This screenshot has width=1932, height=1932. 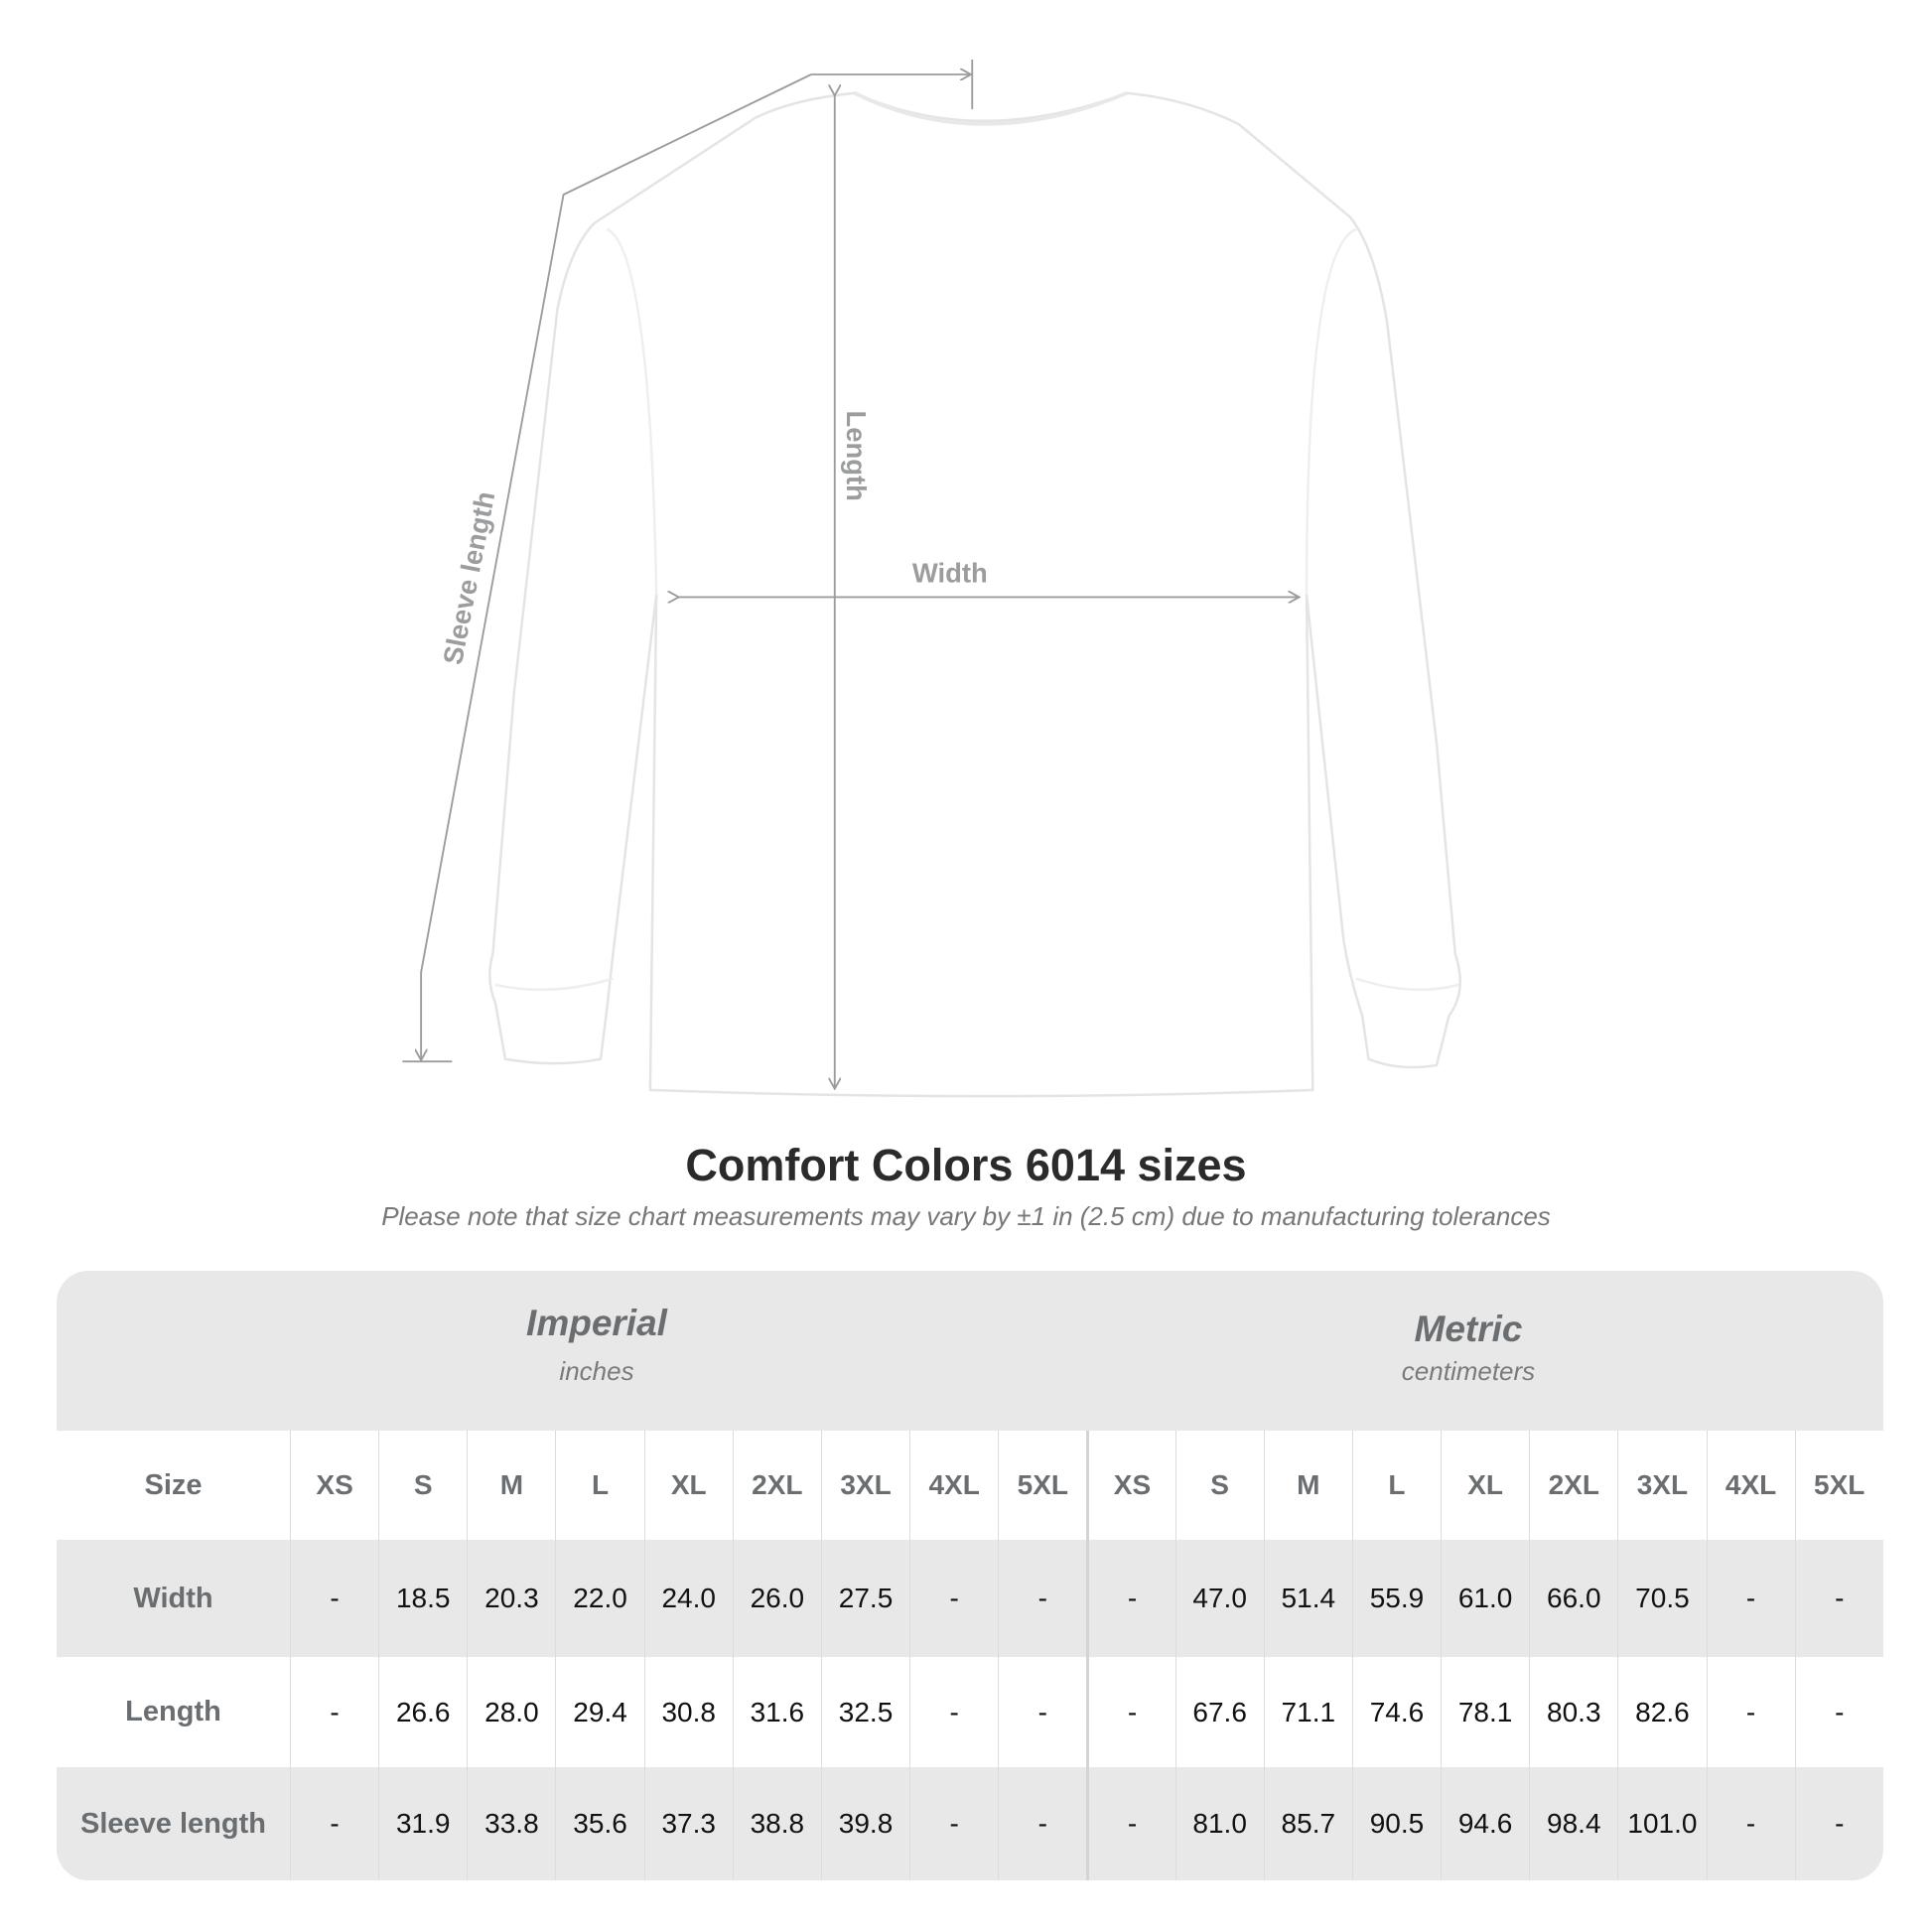 What do you see at coordinates (1042, 1486) in the screenshot?
I see `size-header-imperial: 5XL` at bounding box center [1042, 1486].